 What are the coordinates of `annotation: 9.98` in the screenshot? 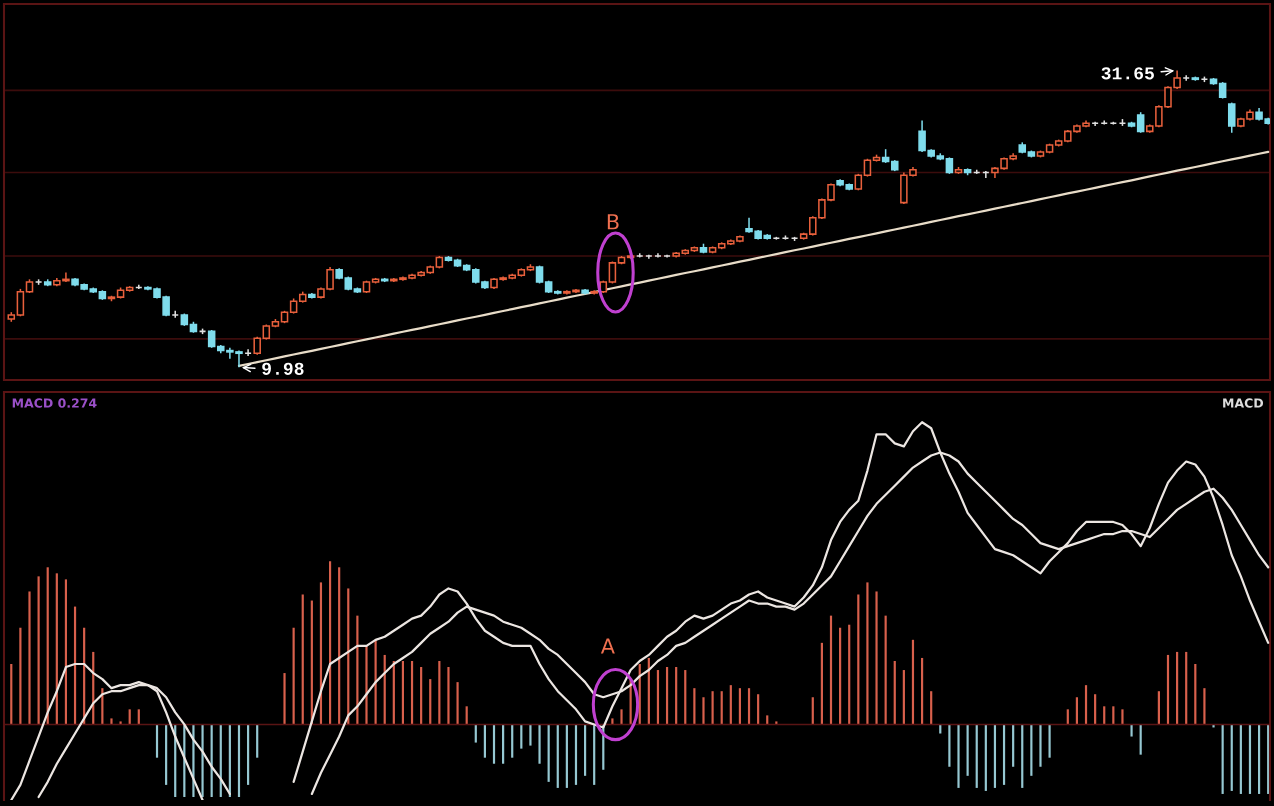 It's located at (283, 368).